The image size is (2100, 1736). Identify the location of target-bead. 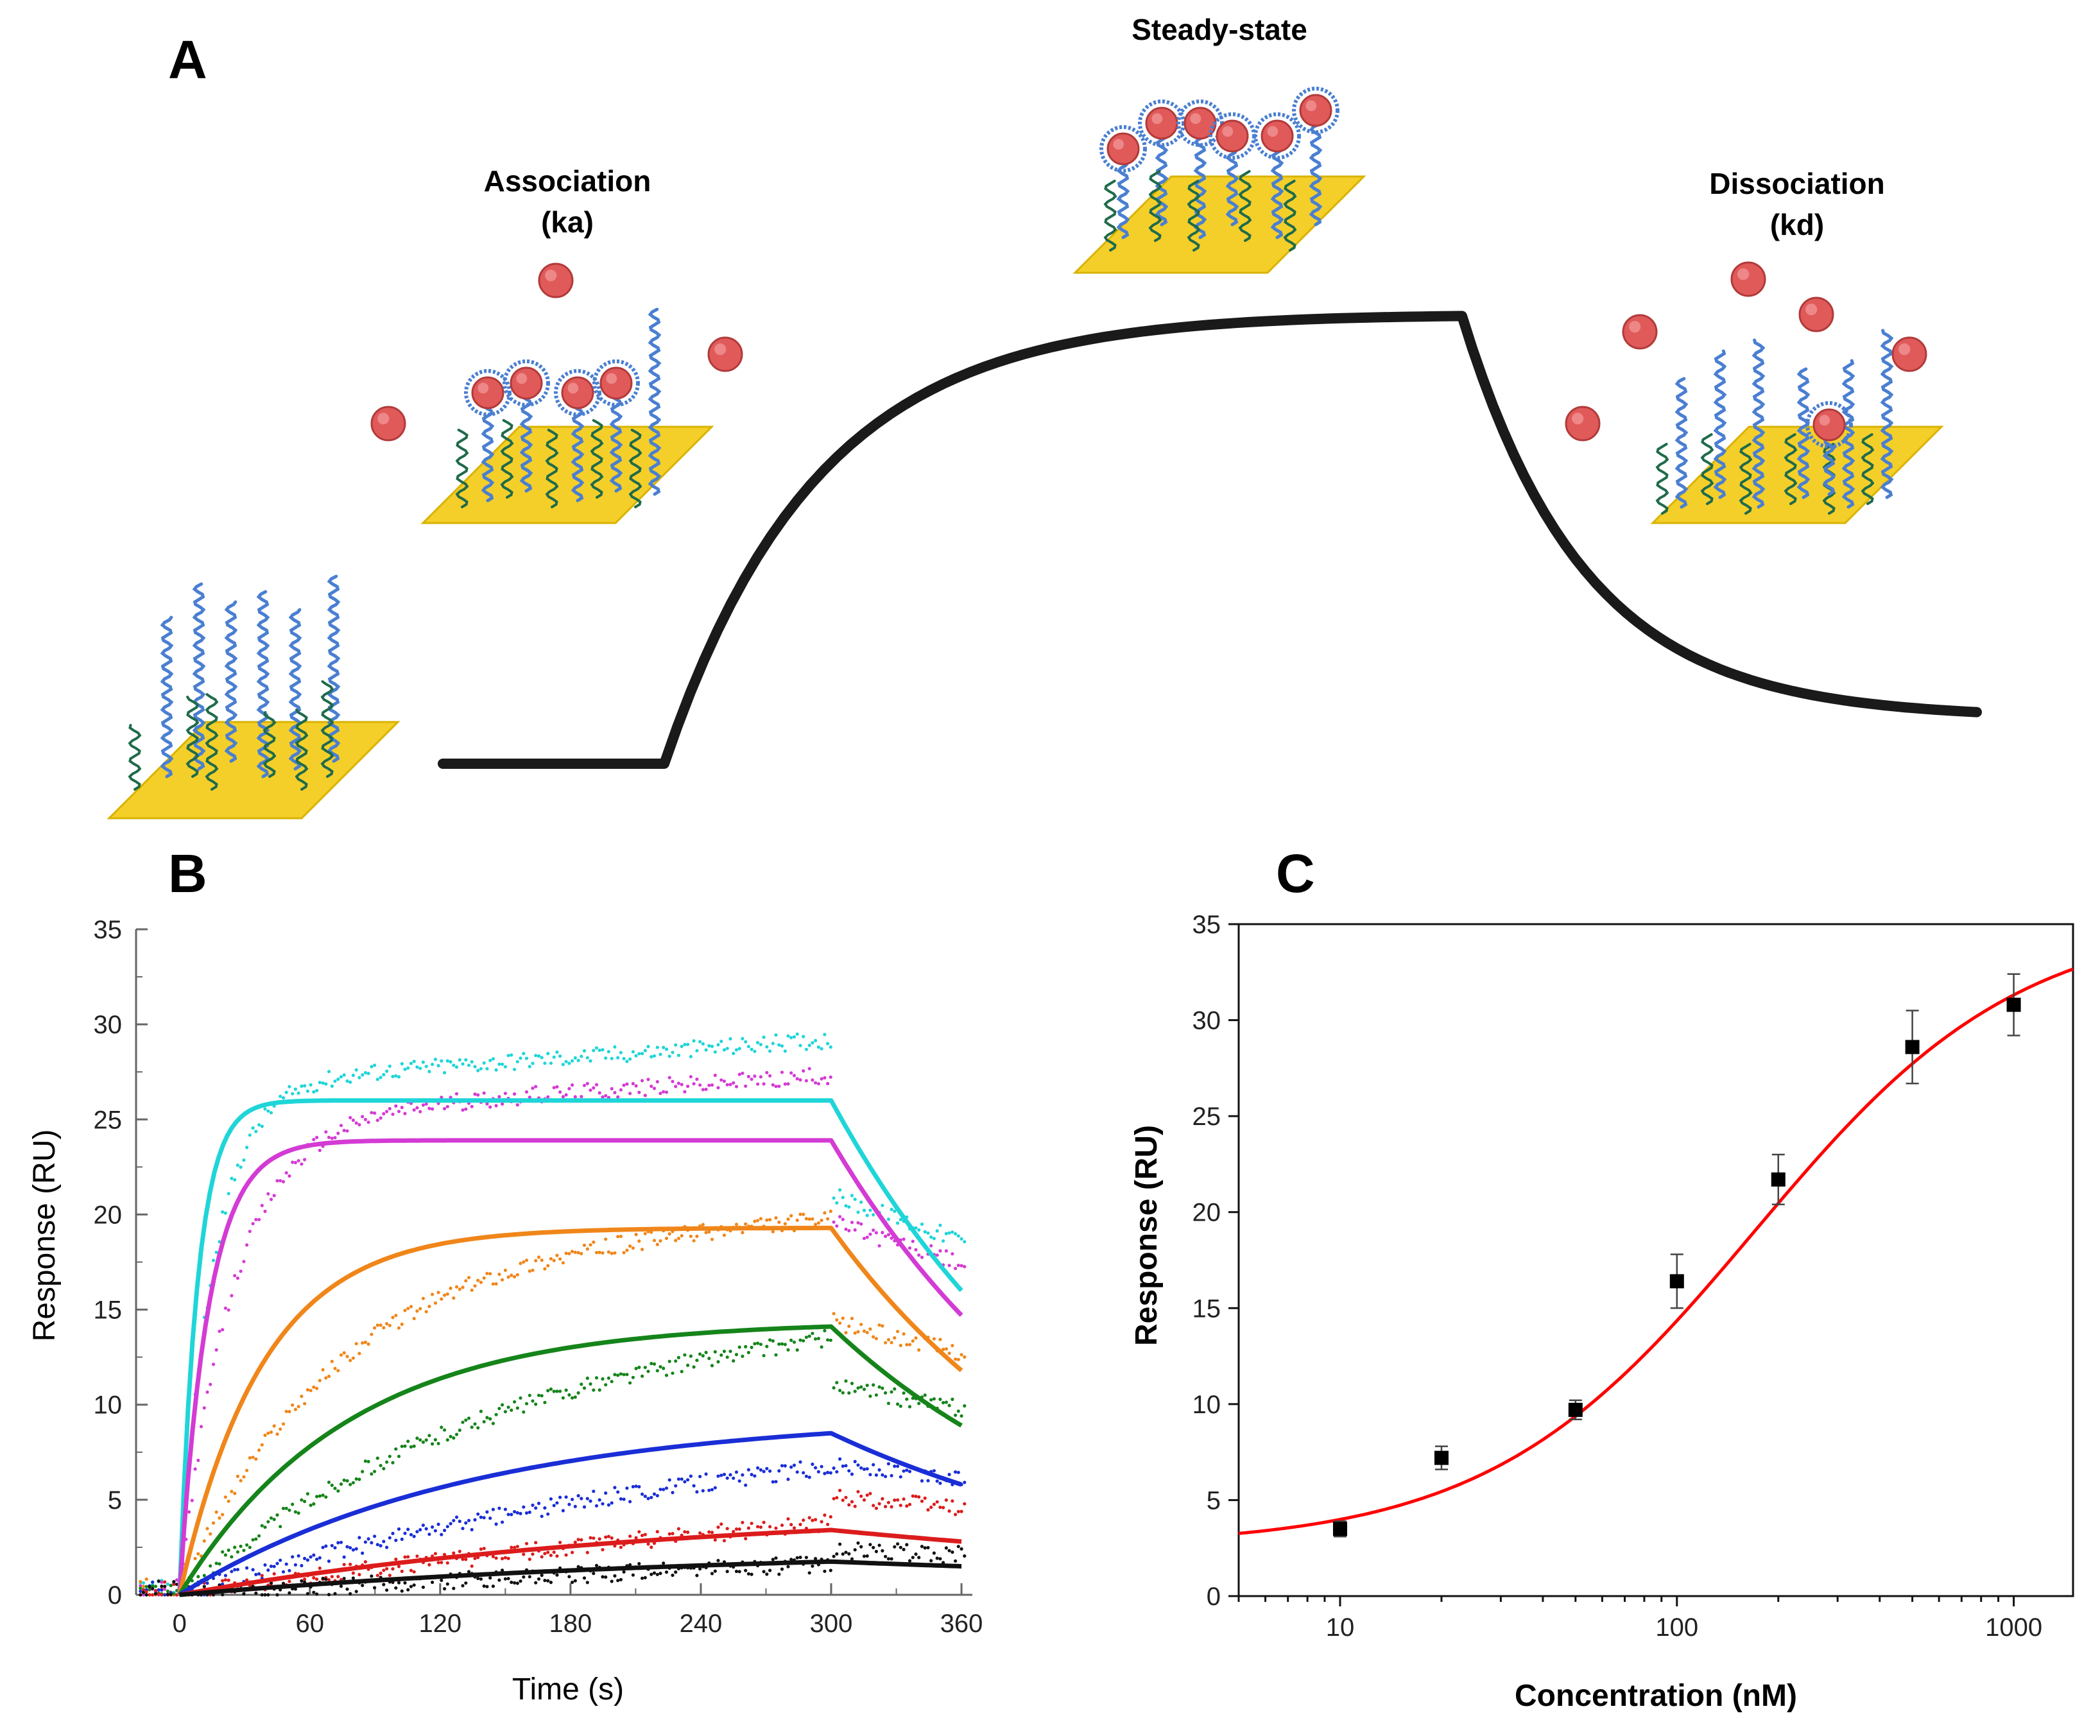
(1277, 136).